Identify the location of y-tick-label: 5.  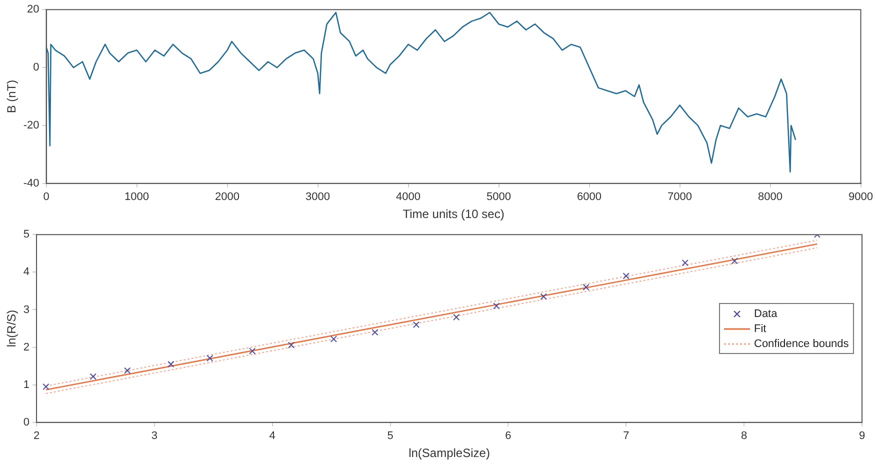
(26, 234).